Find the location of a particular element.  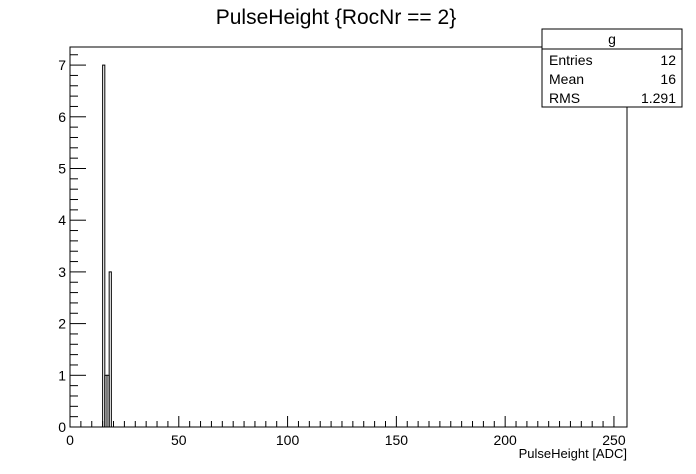

y-tick-label: 4 is located at coordinates (62, 220).